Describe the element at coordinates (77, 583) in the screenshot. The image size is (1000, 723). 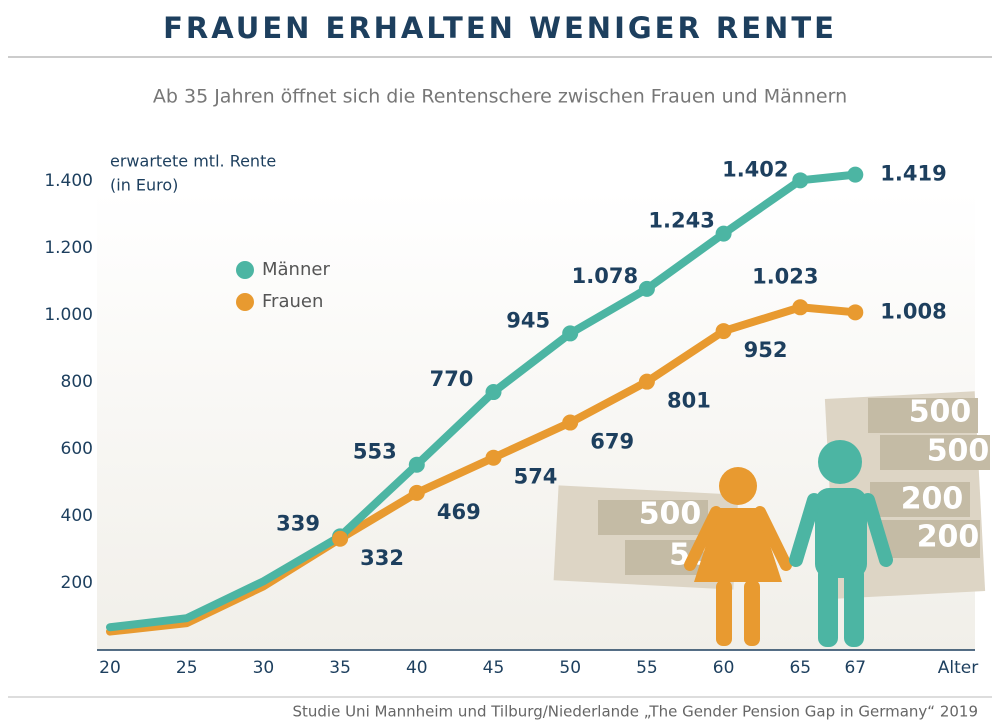
I see `y-tick-label: 200` at that location.